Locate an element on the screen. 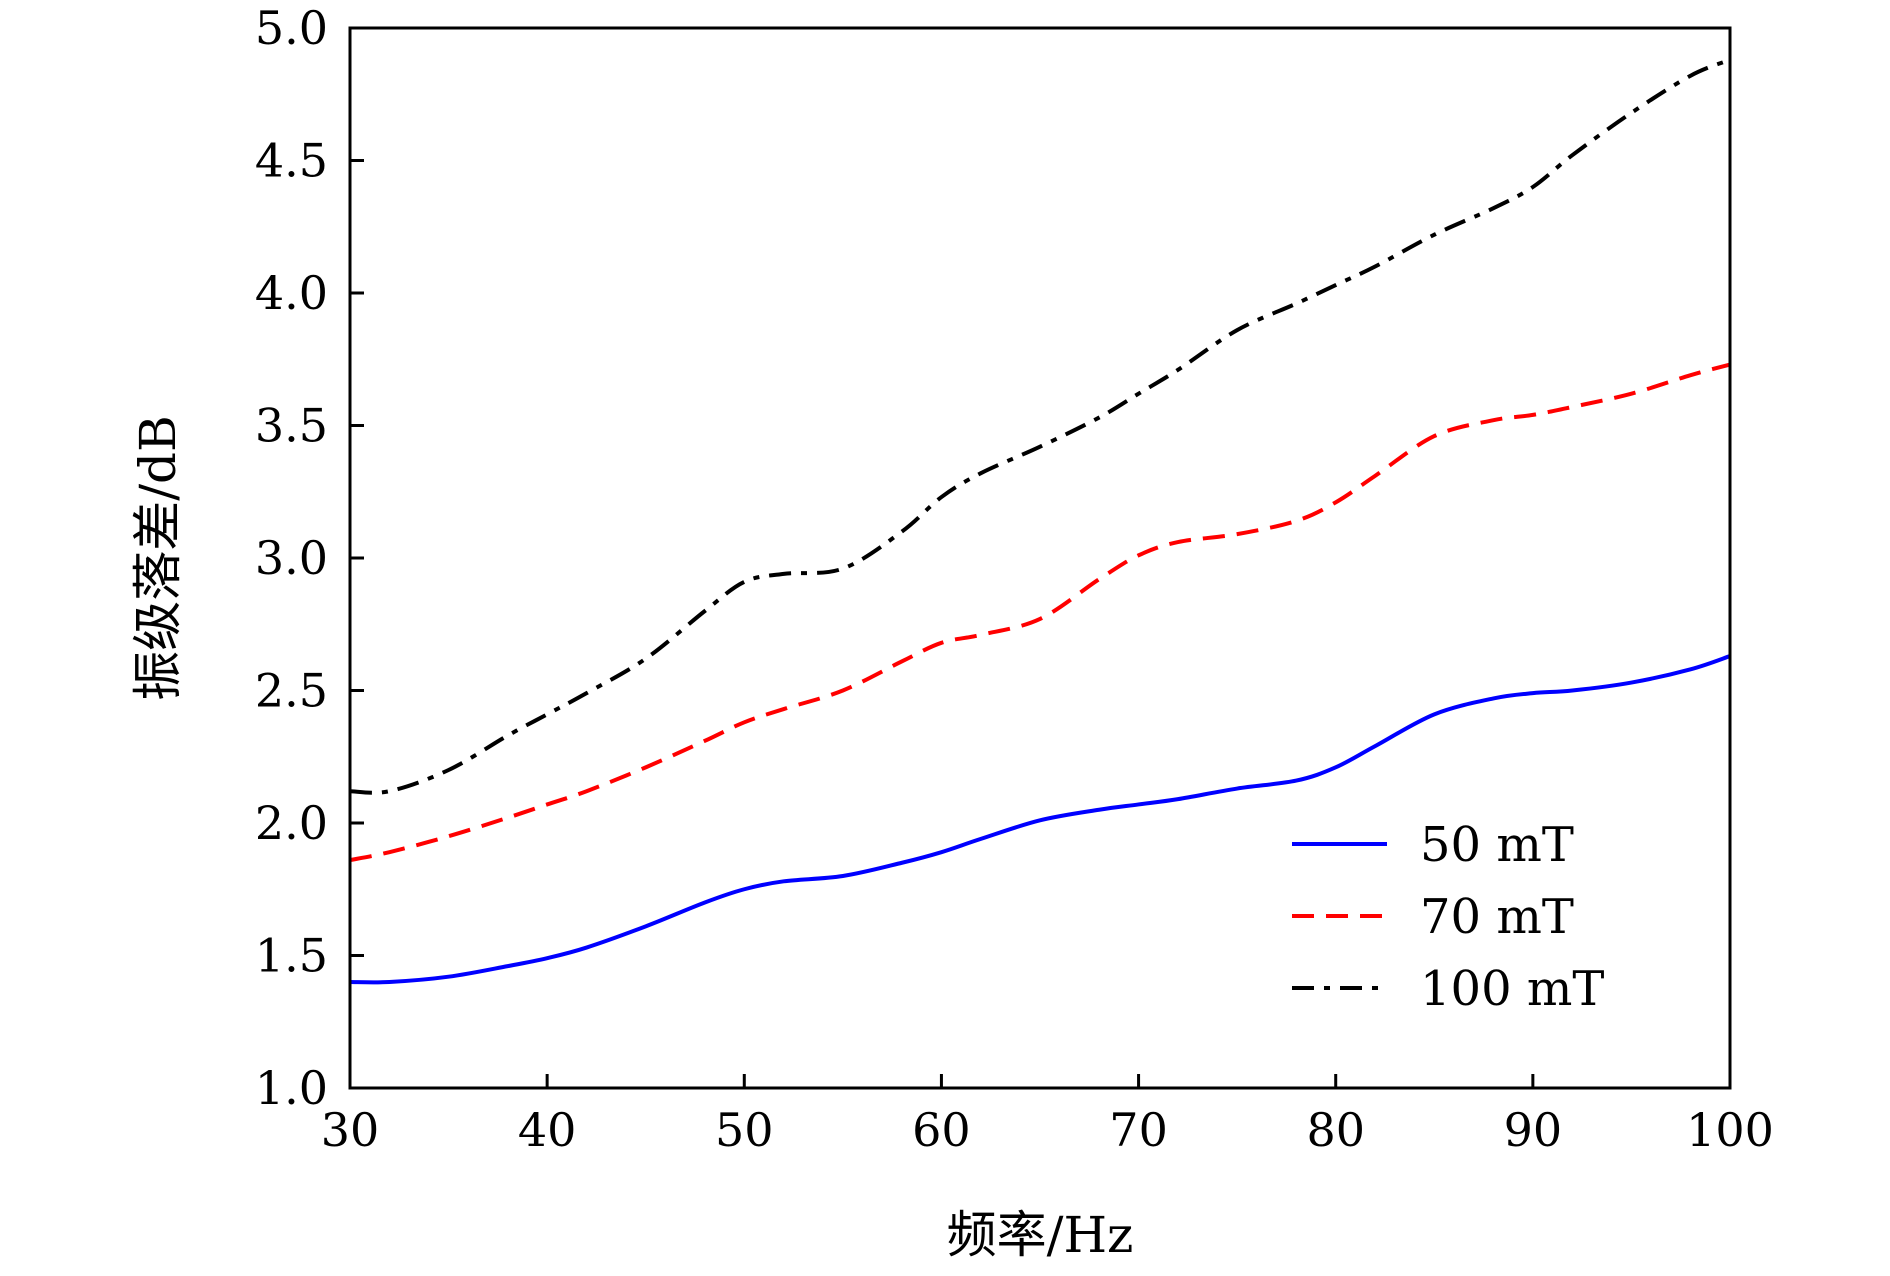 The width and height of the screenshot is (1890, 1276). x-tick-label: 30 is located at coordinates (350, 1130).